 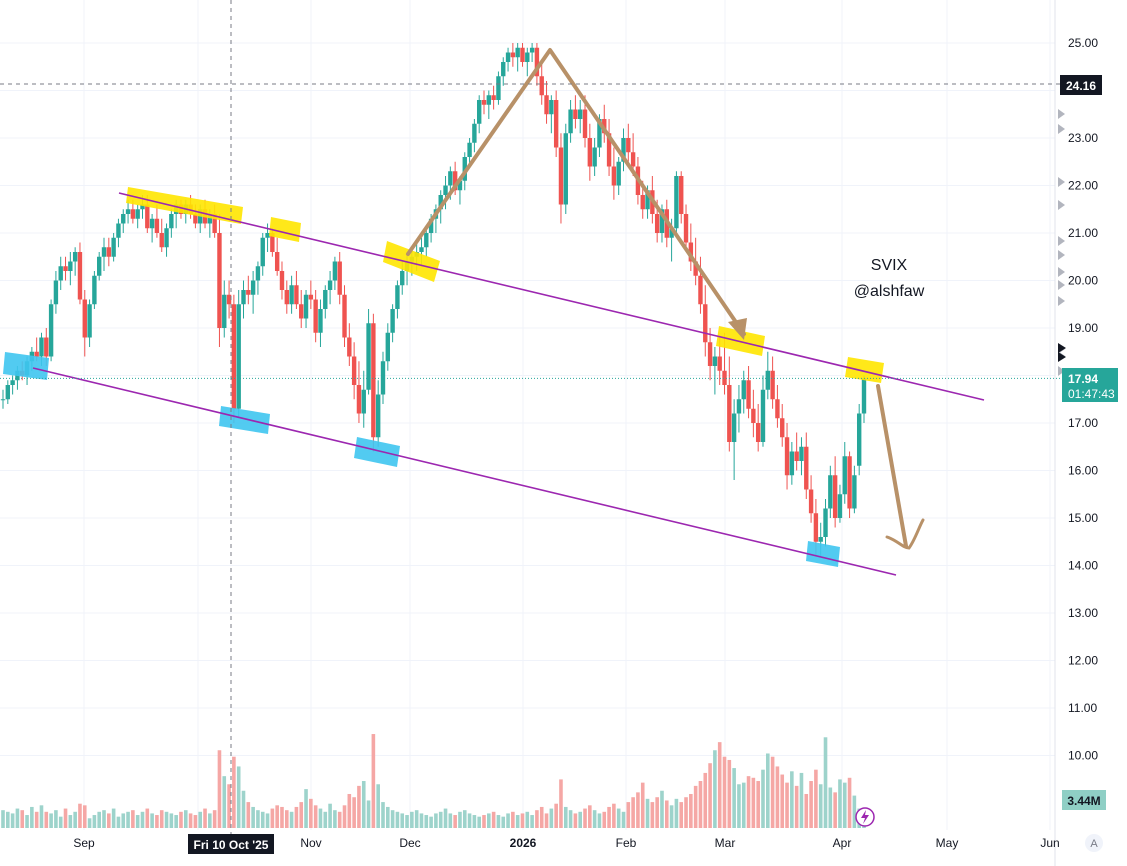 What do you see at coordinates (1083, 518) in the screenshot?
I see `price-tick-label: 15.00` at bounding box center [1083, 518].